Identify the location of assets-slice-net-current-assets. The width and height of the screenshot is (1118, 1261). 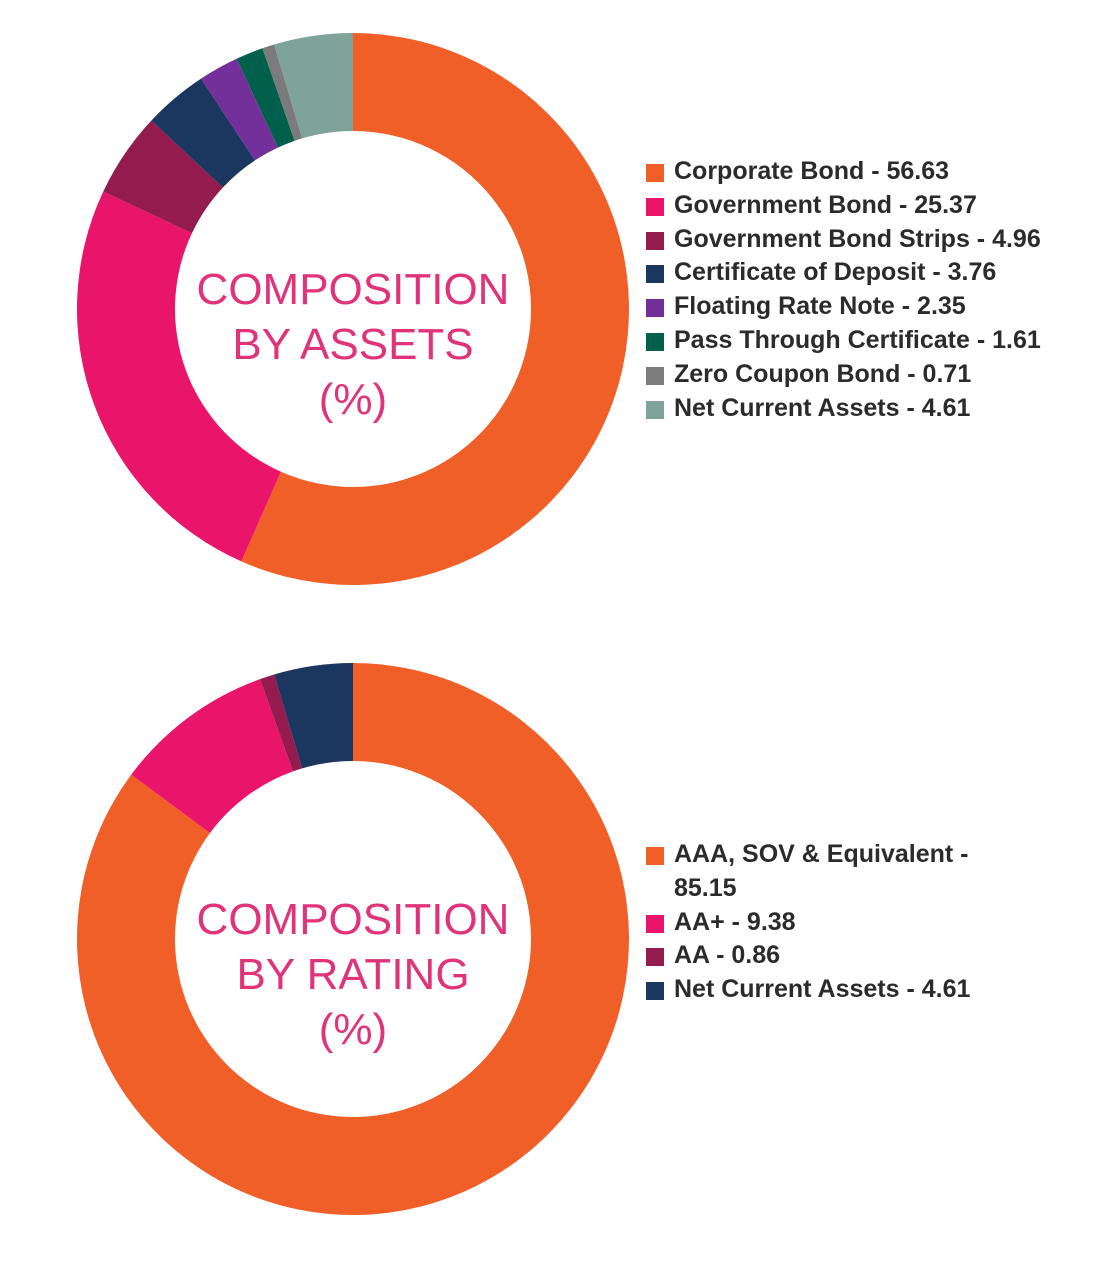
(313, 86).